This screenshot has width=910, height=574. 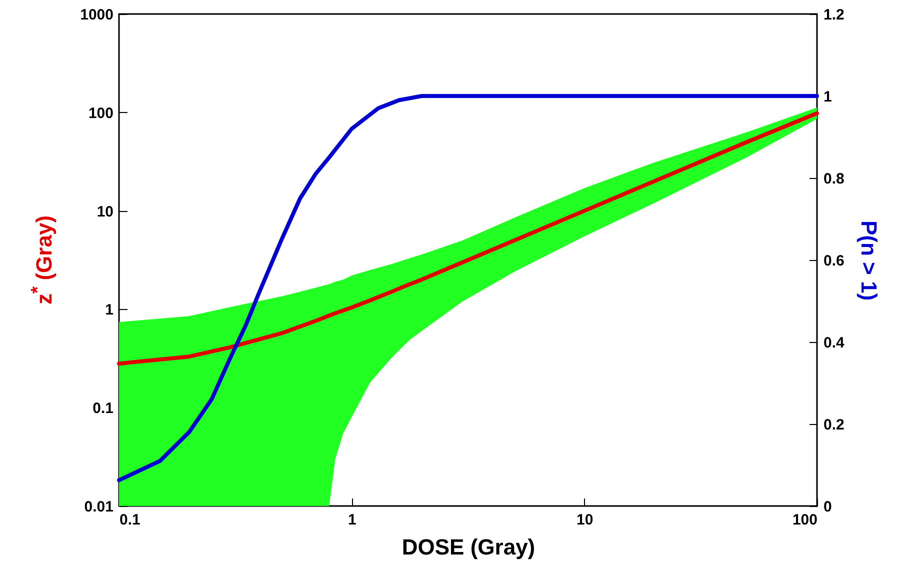 What do you see at coordinates (834, 261) in the screenshot?
I see `y2-tick-label: 0.6` at bounding box center [834, 261].